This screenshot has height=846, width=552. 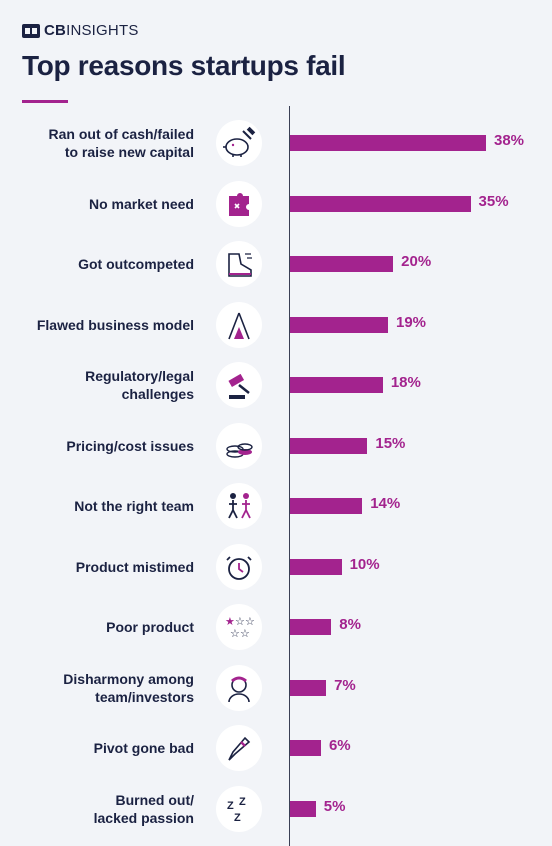 What do you see at coordinates (276, 446) in the screenshot?
I see `chart-row: Pricing/cost issues 15%` at bounding box center [276, 446].